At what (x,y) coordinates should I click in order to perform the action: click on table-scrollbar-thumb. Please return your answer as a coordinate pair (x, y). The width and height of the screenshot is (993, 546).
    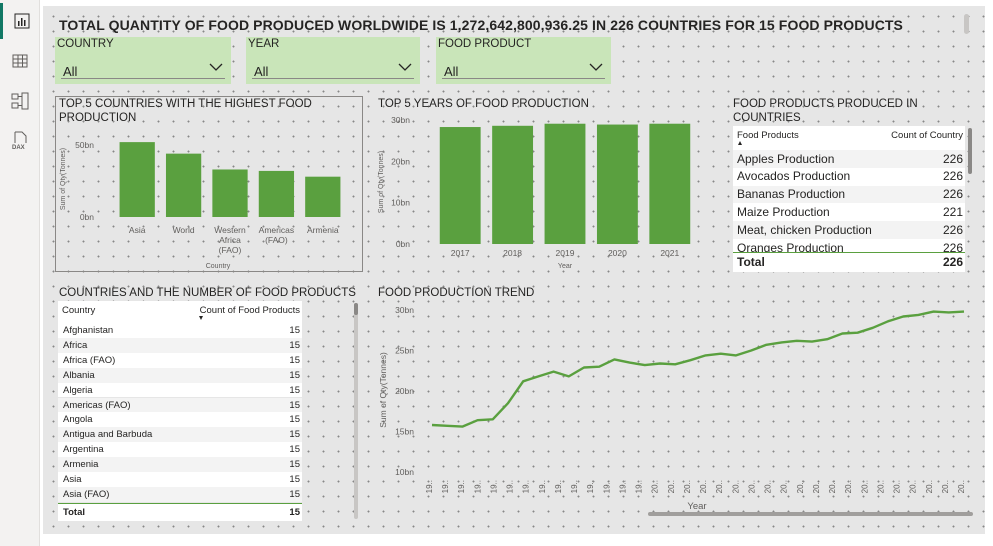
    Looking at the image, I should click on (356, 309).